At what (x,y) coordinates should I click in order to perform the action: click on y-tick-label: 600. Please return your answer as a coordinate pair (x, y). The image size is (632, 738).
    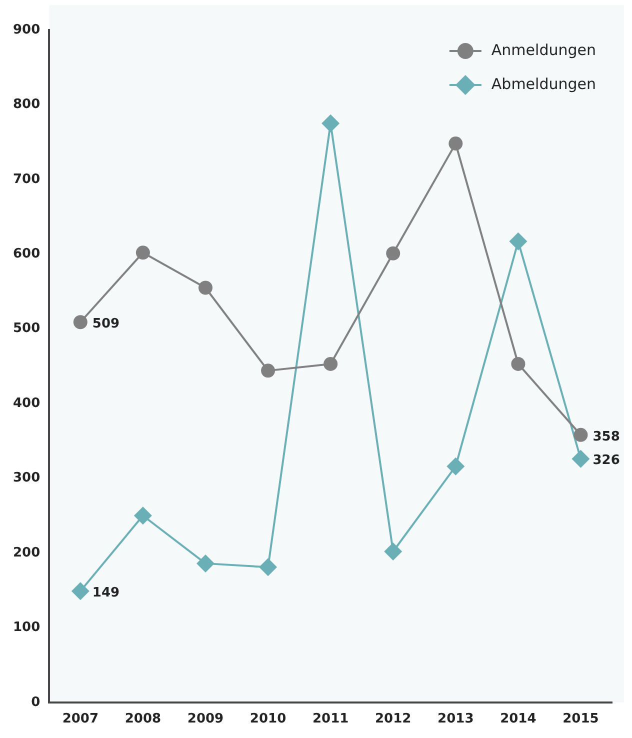
    Looking at the image, I should click on (26, 254).